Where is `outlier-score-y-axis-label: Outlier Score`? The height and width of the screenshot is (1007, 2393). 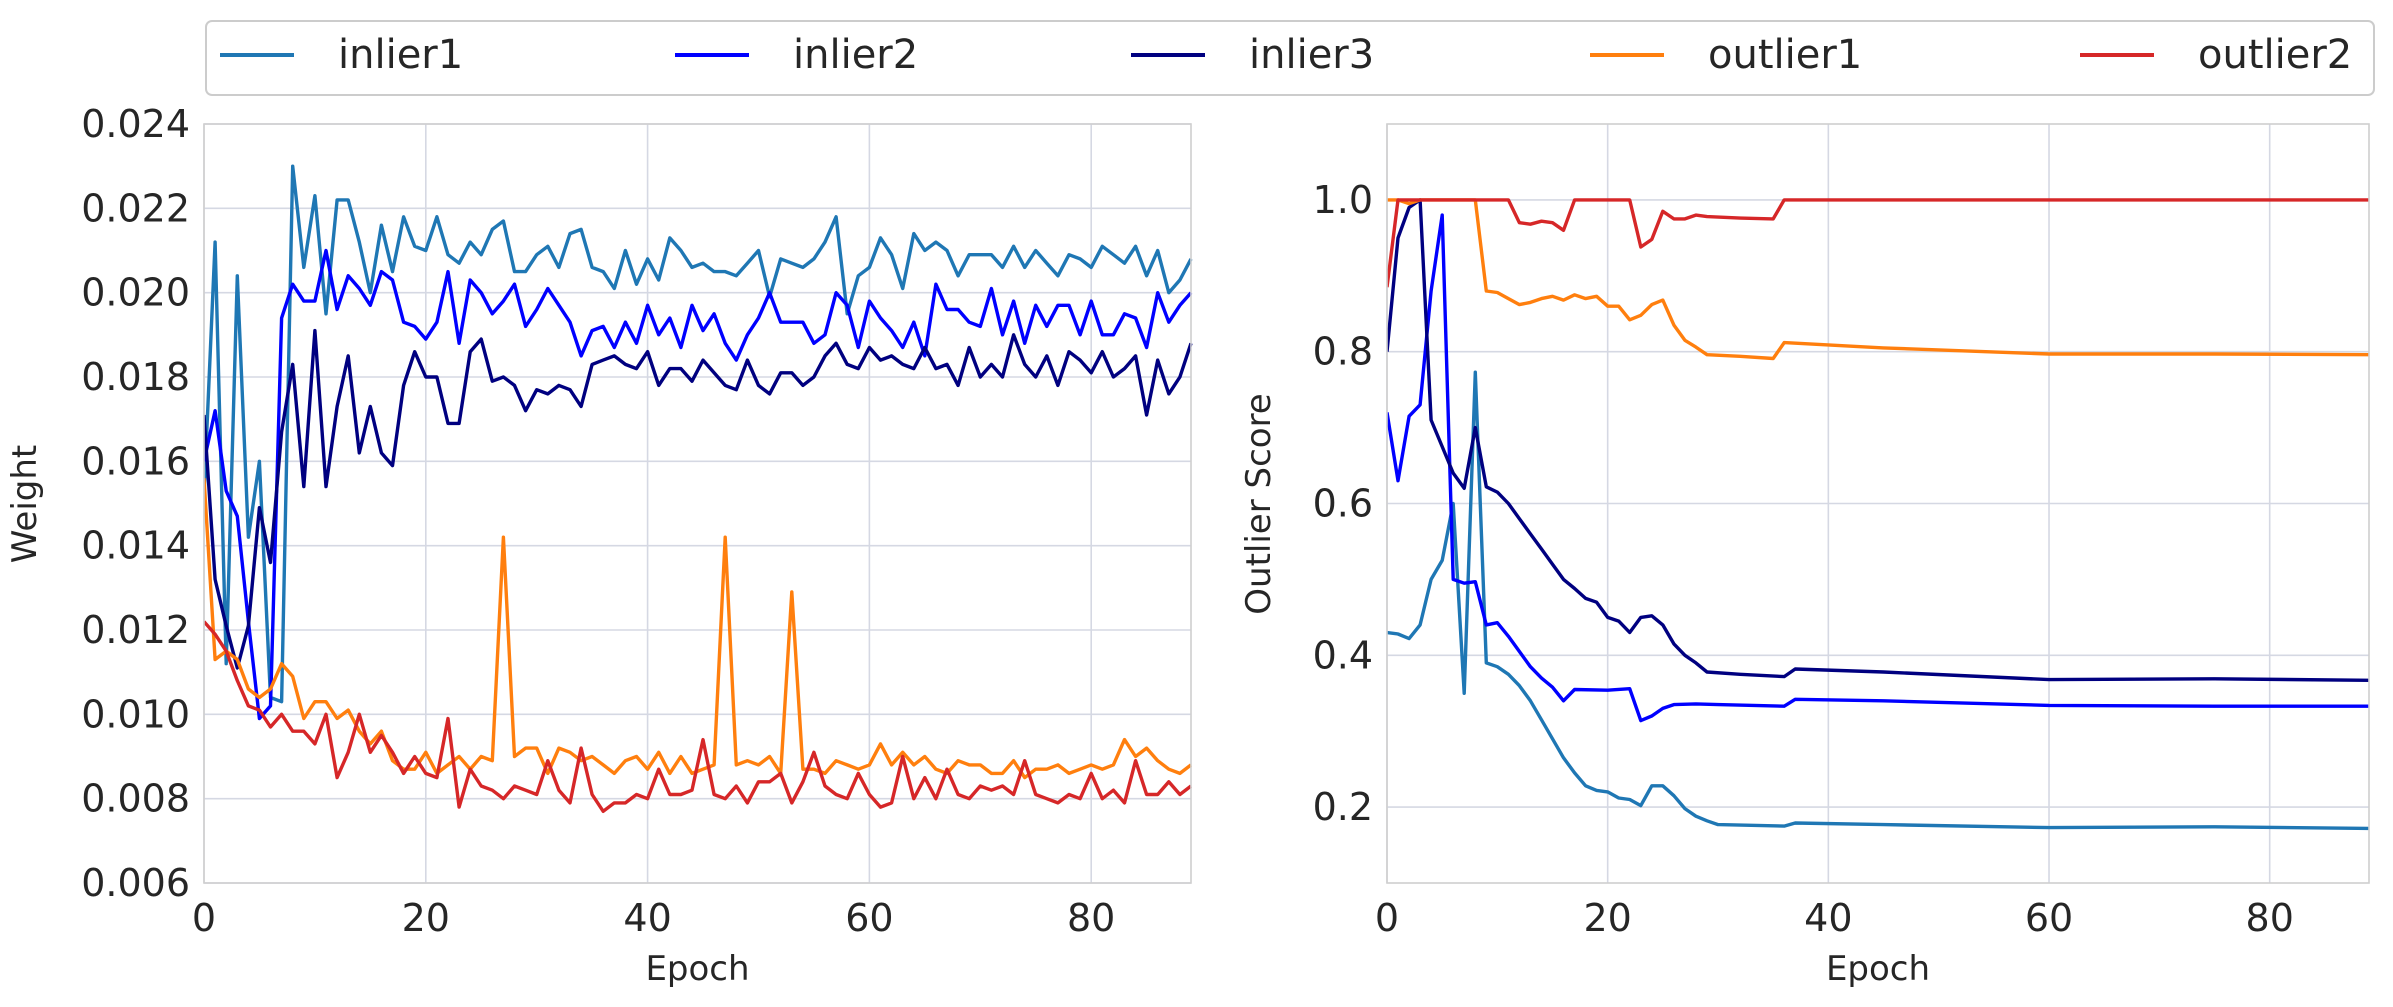
outlier-score-y-axis-label: Outlier Score is located at coordinates (1259, 503).